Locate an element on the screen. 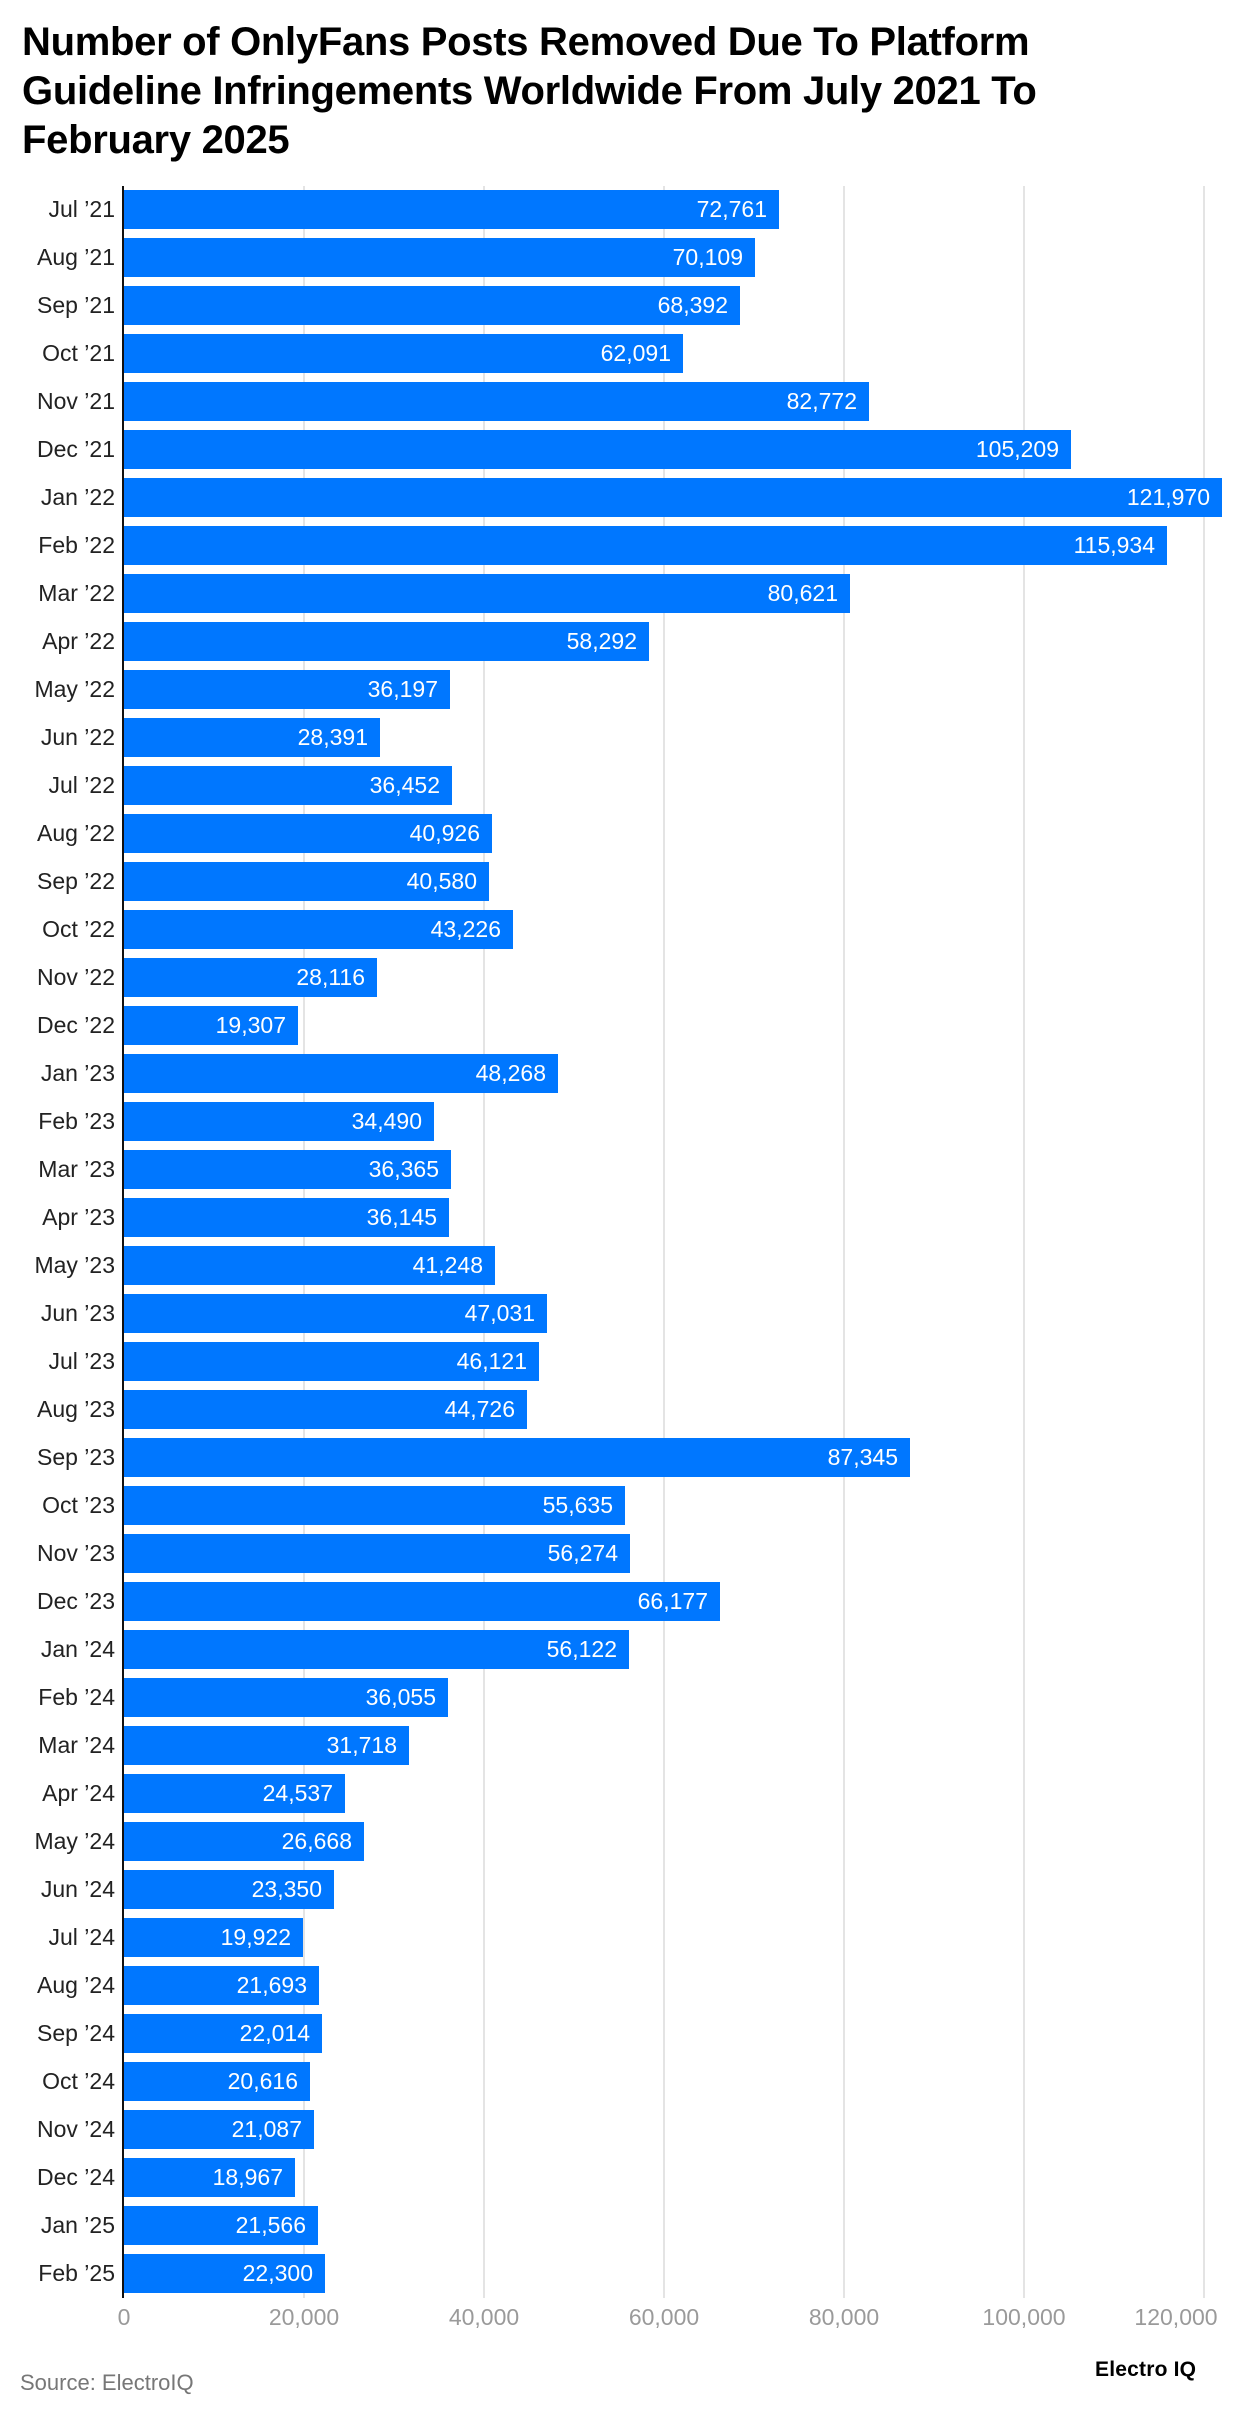 The image size is (1240, 2416). category-label: Jul ’21 is located at coordinates (81, 209).